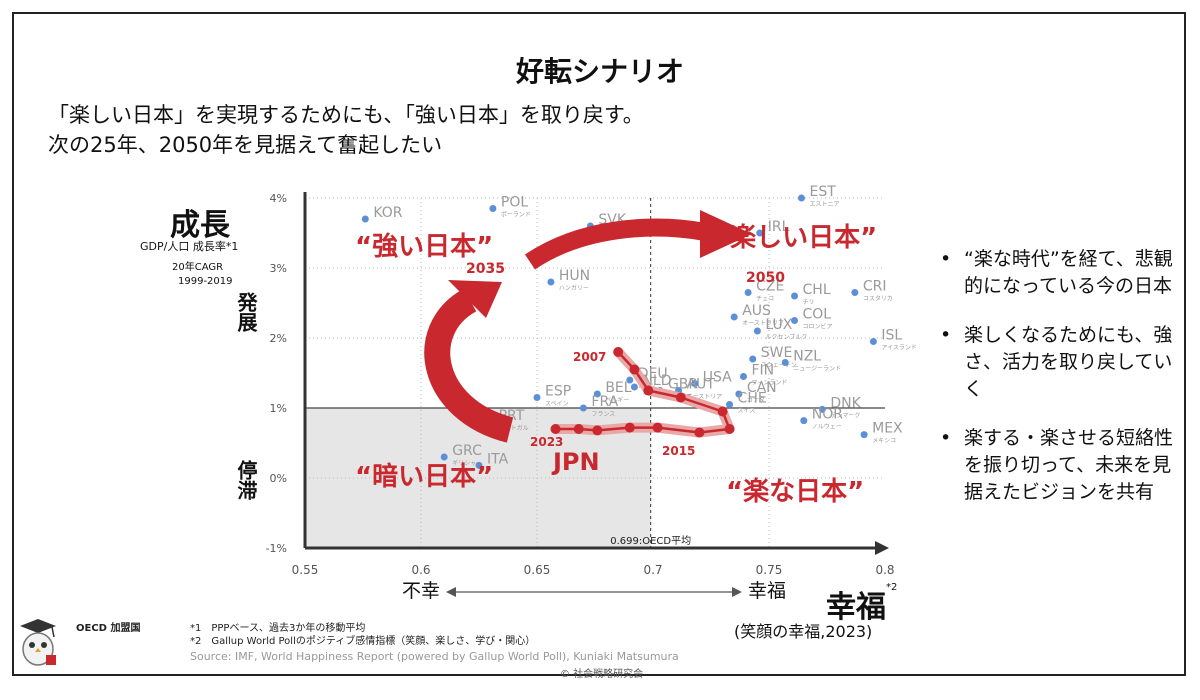 The height and width of the screenshot is (700, 1200). Describe the element at coordinates (804, 421) in the screenshot. I see `data-point-nor` at that location.